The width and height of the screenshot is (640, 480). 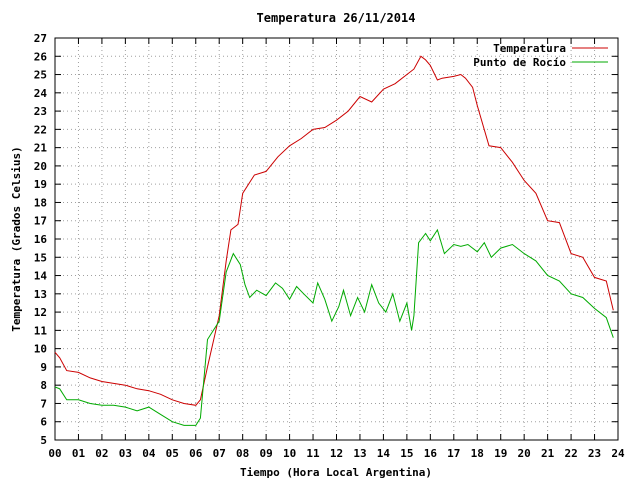 I want to click on y-tick-label: 17, so click(x=40, y=221).